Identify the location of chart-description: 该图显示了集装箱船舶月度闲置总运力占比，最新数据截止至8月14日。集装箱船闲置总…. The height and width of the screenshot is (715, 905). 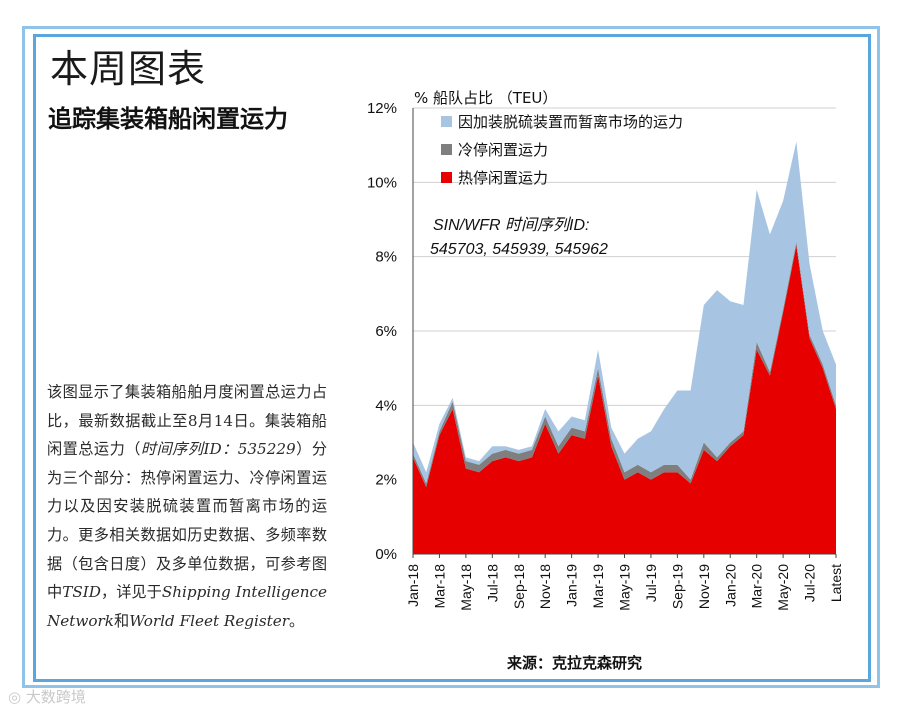
(187, 506).